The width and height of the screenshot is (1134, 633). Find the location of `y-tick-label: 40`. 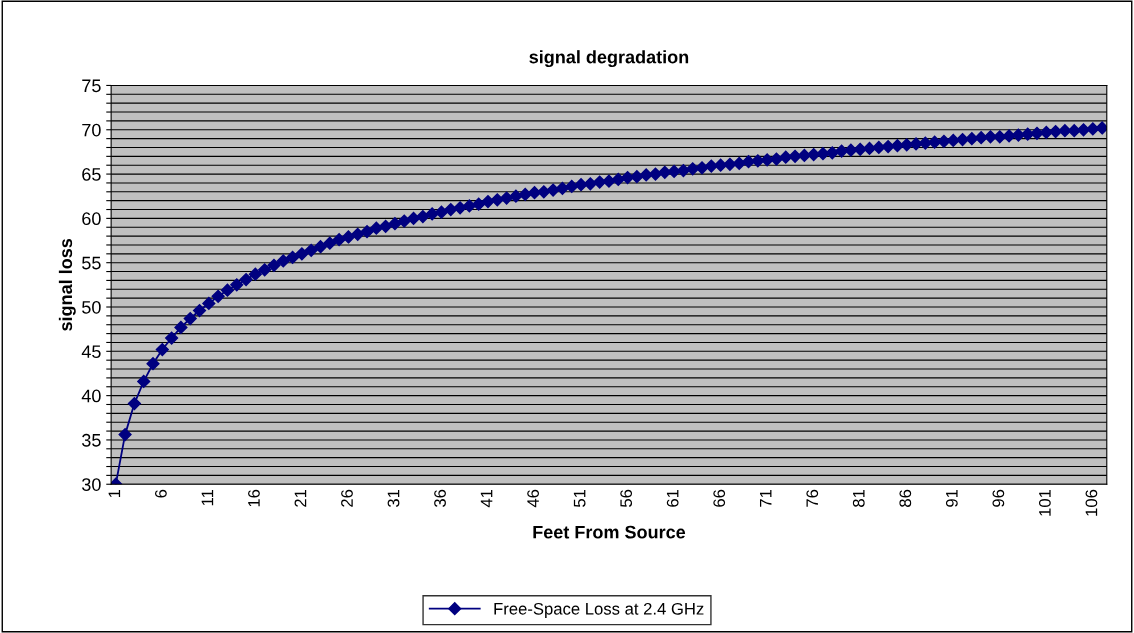

y-tick-label: 40 is located at coordinates (91, 396).